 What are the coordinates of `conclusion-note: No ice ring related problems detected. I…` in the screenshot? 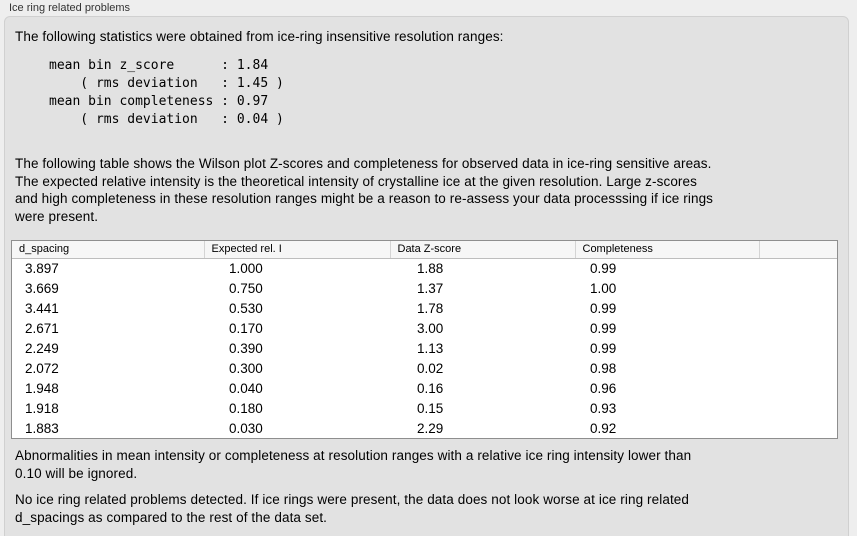 It's located at (352, 508).